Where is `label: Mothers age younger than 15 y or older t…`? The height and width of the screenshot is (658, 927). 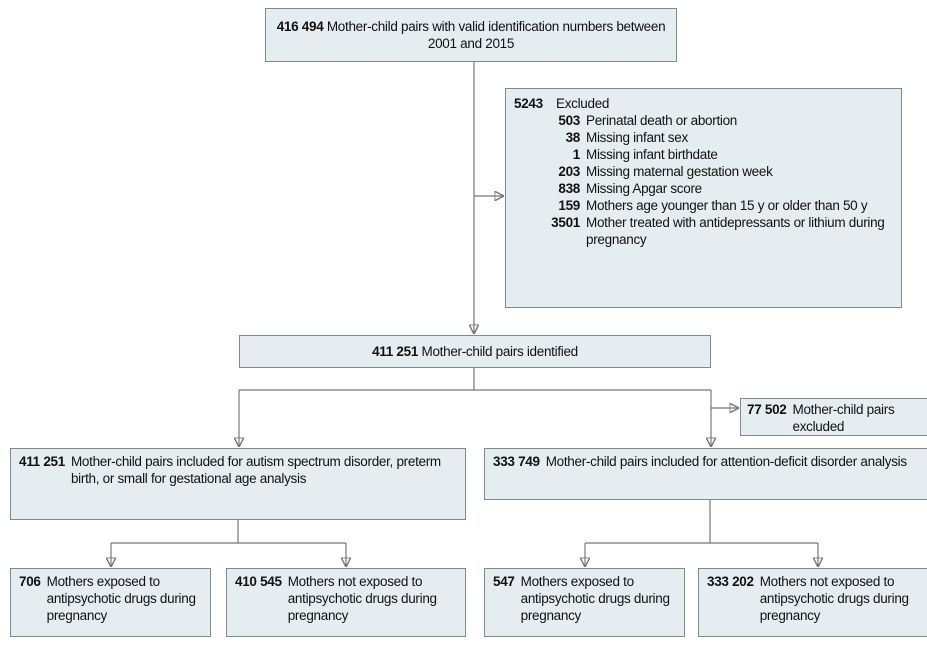 label: Mothers age younger than 15 y or older t… is located at coordinates (727, 205).